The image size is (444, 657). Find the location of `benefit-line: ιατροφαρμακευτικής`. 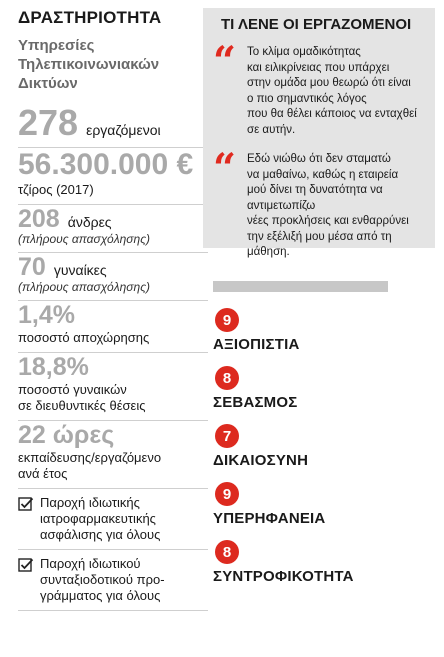

benefit-line: ιατροφαρμακευτικής is located at coordinates (98, 518).